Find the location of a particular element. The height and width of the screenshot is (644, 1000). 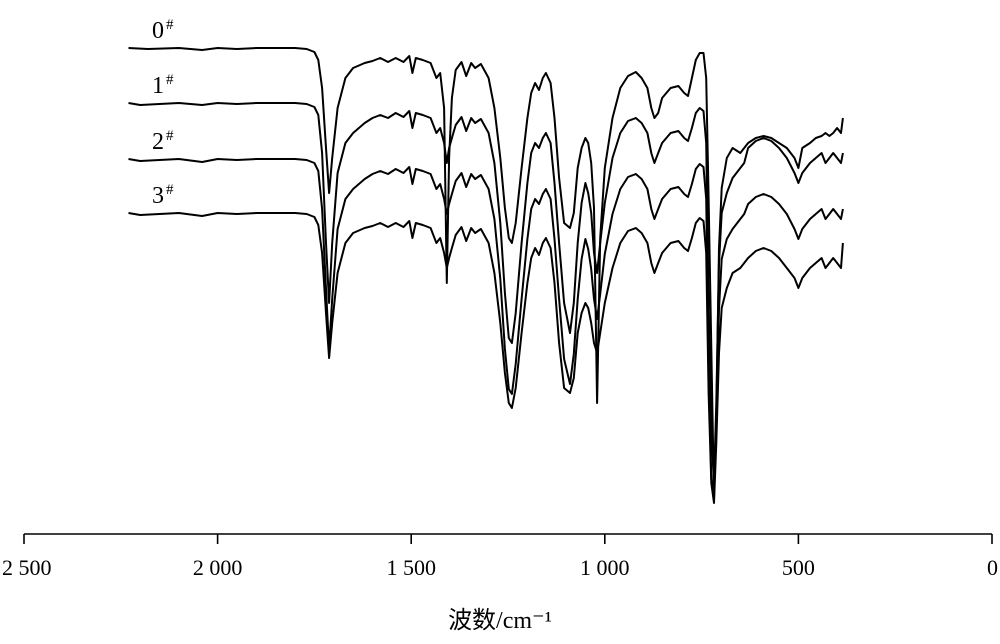

series-label-1: 1 # is located at coordinates (163, 85).